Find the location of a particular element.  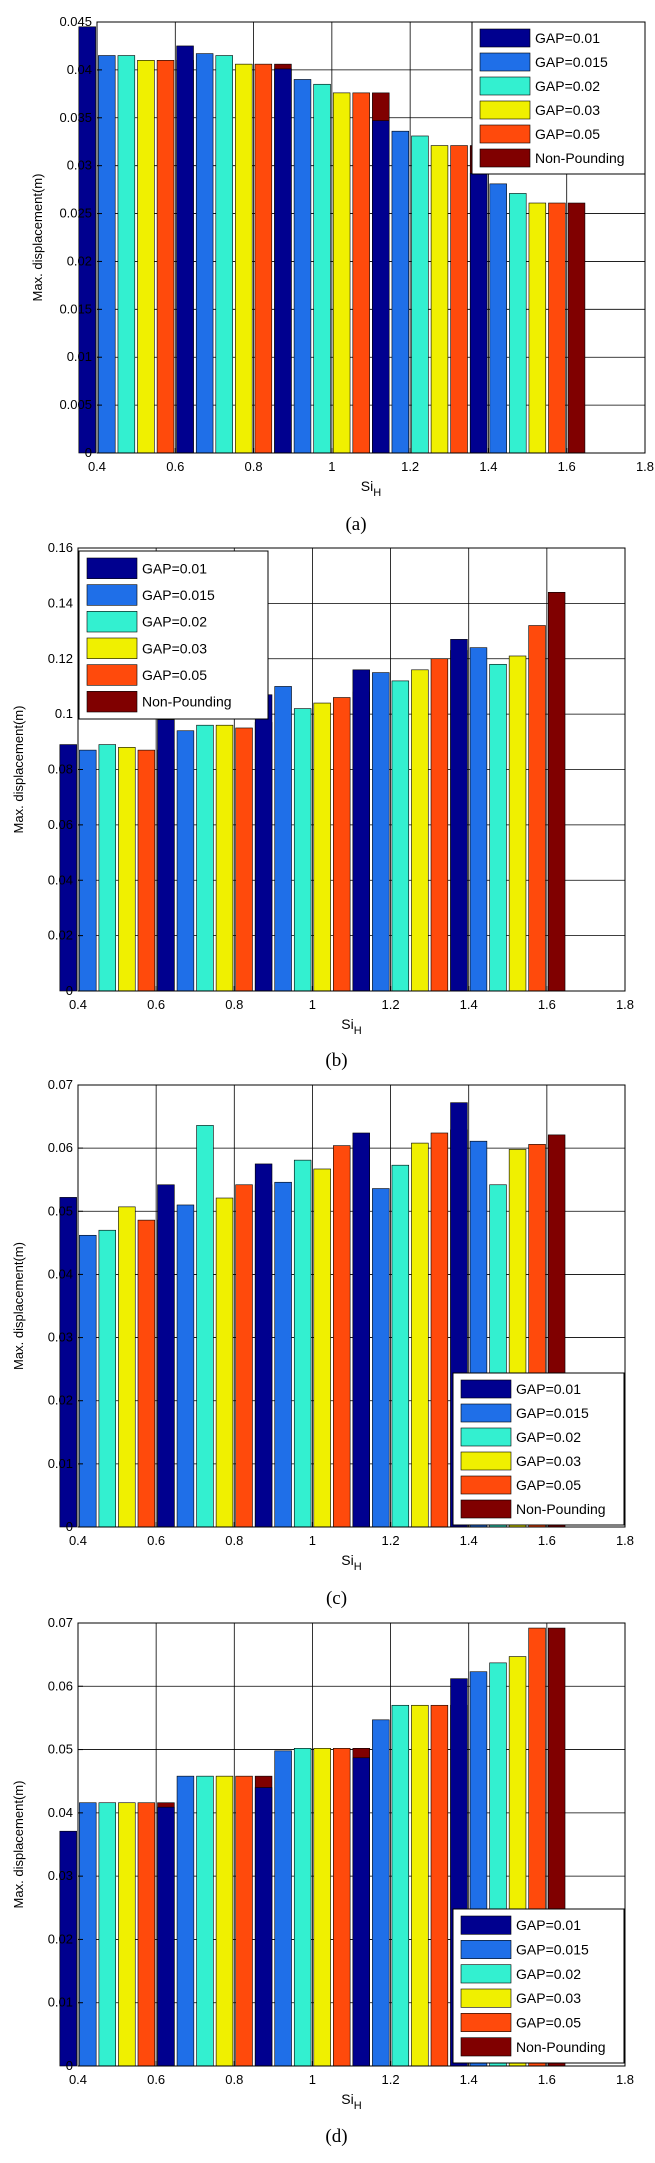

y-tick-label: 0.12 is located at coordinates (60, 658).